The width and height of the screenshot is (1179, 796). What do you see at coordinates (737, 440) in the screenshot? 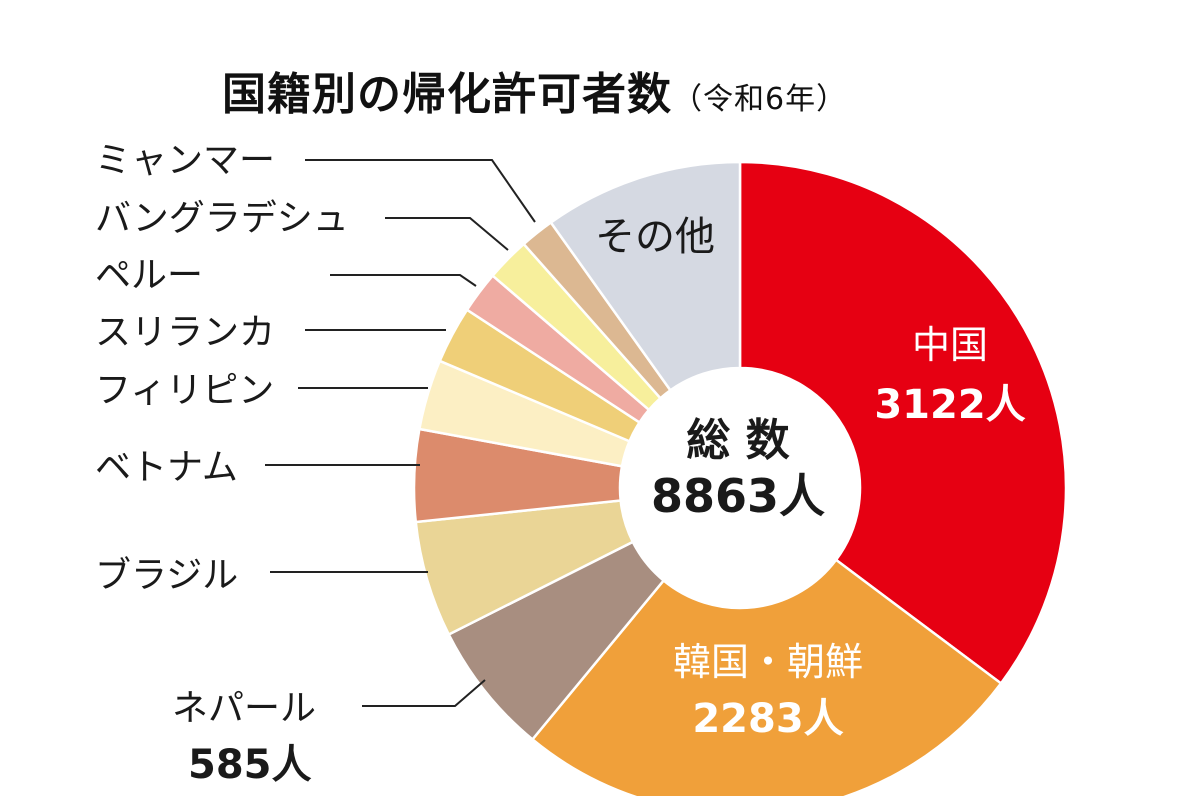
I see `center-label: 総 数` at bounding box center [737, 440].